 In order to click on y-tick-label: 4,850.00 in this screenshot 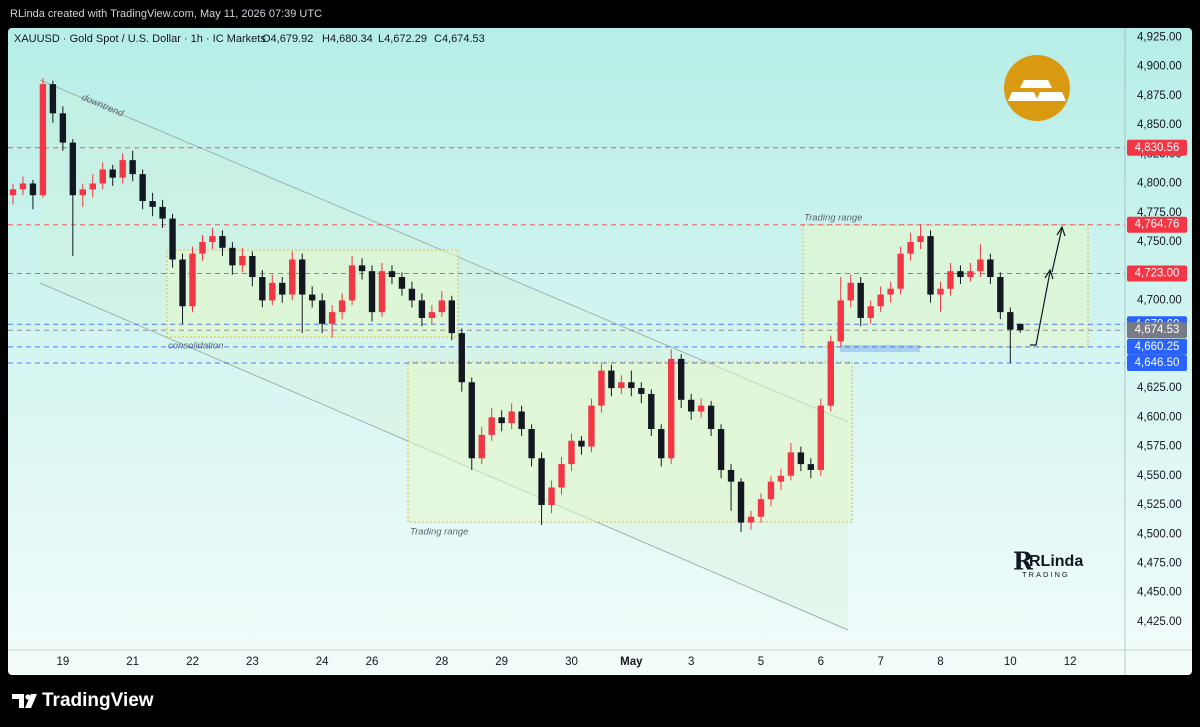, I will do `click(1159, 125)`.